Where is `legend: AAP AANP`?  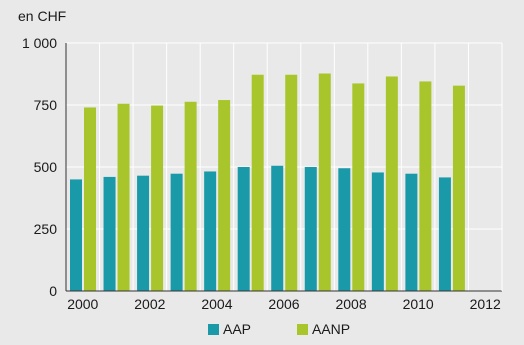
legend: AAP AANP is located at coordinates (279, 329).